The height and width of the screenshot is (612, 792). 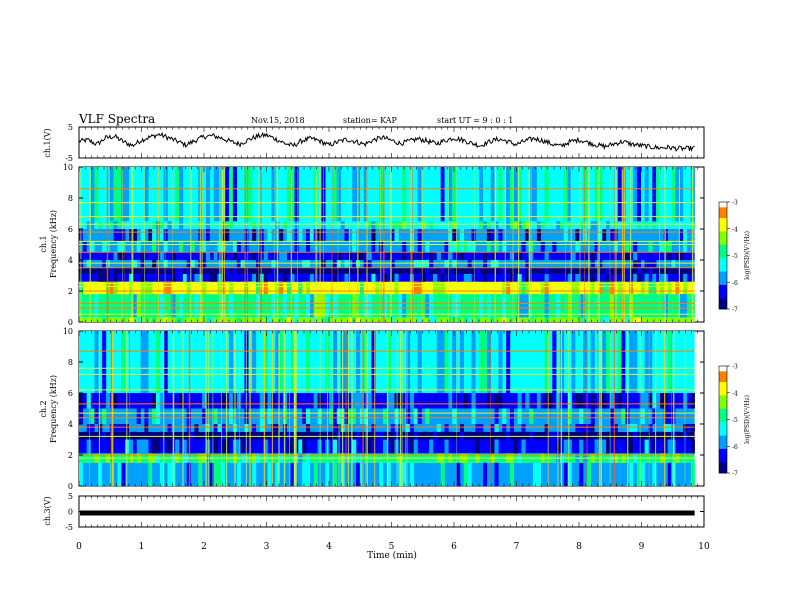 What do you see at coordinates (69, 158) in the screenshot?
I see `ch1-waveform-ytick-label: -5` at bounding box center [69, 158].